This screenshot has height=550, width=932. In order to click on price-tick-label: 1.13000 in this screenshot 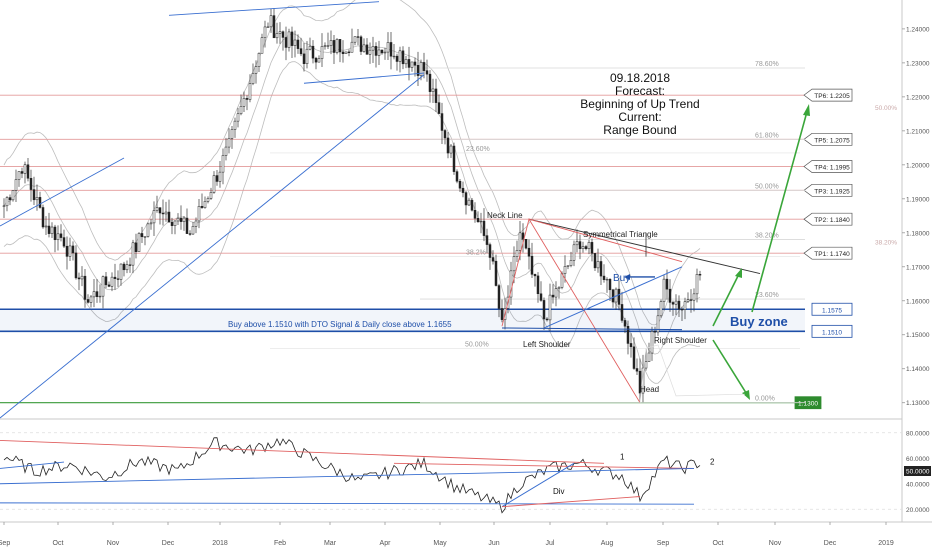, I will do `click(918, 403)`.